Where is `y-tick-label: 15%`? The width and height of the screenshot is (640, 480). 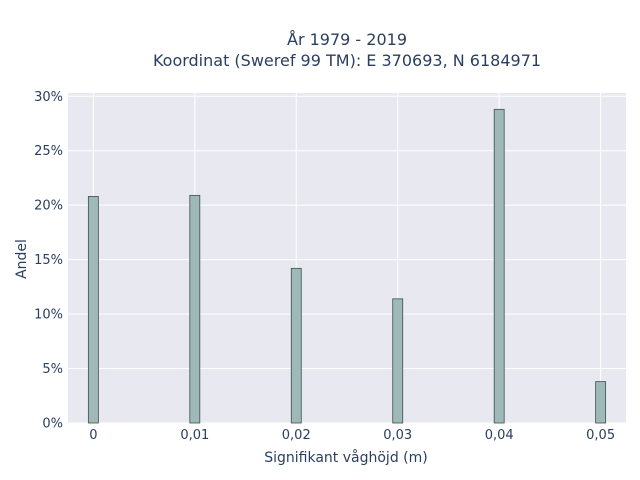
y-tick-label: 15% is located at coordinates (48, 260).